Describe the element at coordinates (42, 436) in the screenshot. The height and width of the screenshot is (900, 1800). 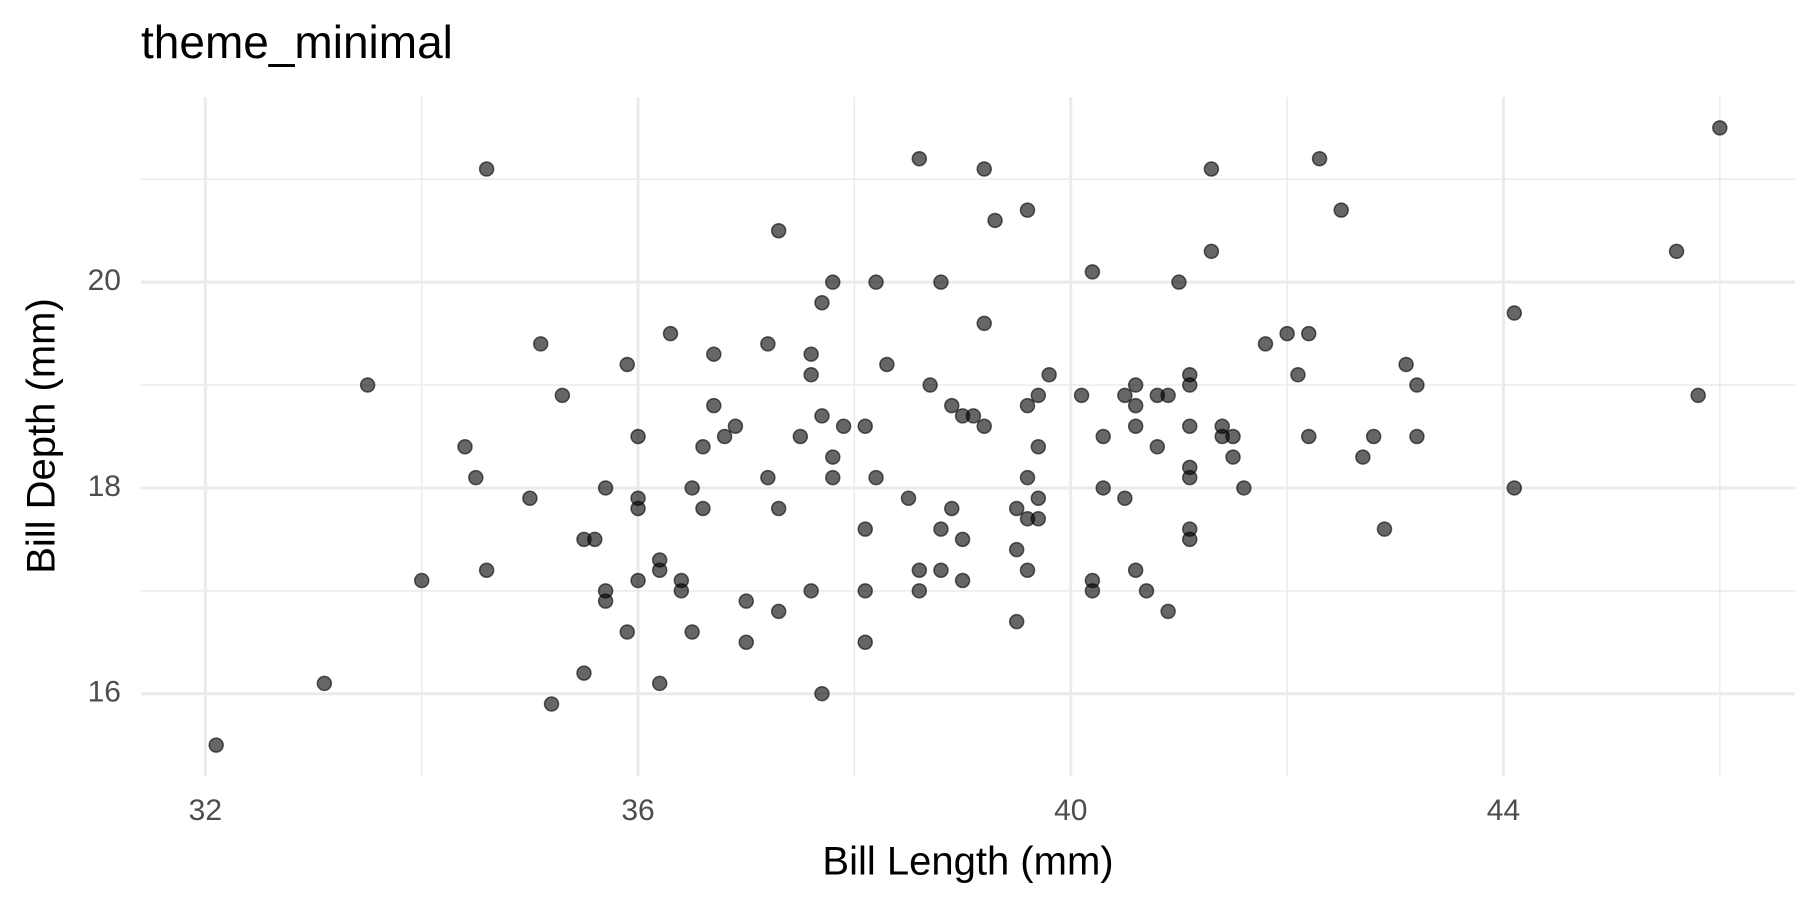
I see `y-axis-title: Bill Depth (mm)` at that location.